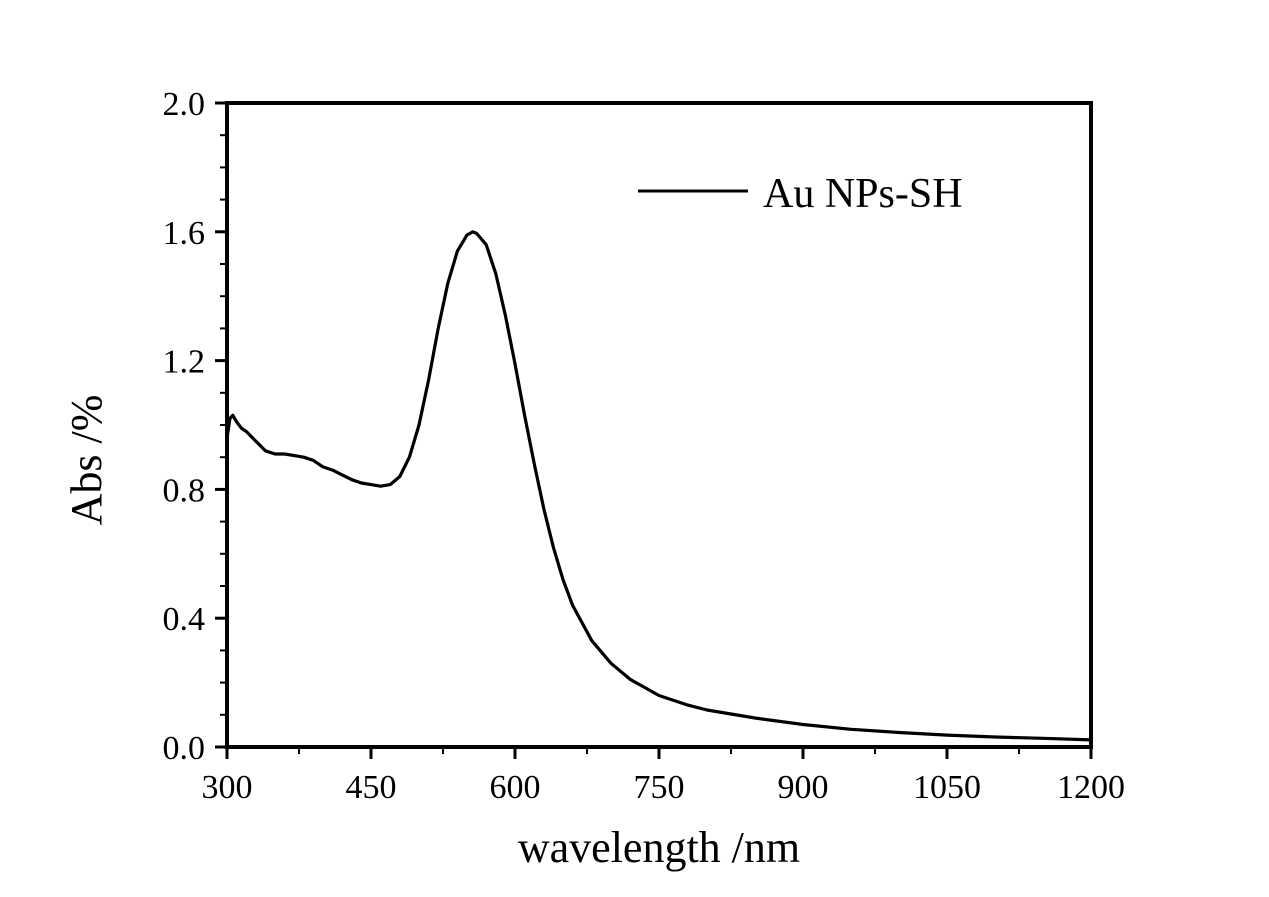 The height and width of the screenshot is (897, 1269). What do you see at coordinates (1091, 787) in the screenshot?
I see `x-tick-label: 1200` at bounding box center [1091, 787].